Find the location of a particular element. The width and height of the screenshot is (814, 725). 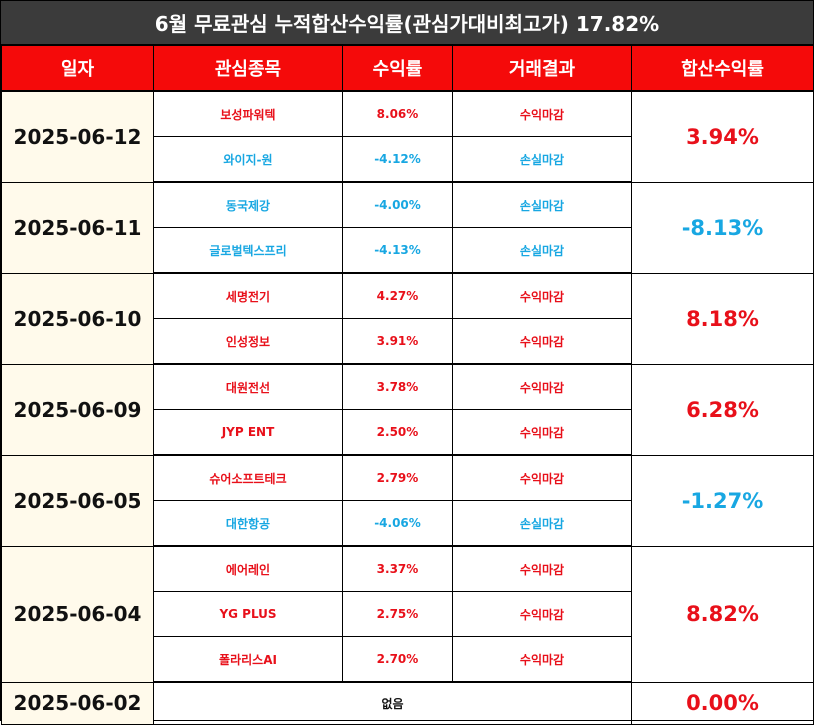

table-row: YG PLUS 2.75% 수익마감 is located at coordinates (408, 614).